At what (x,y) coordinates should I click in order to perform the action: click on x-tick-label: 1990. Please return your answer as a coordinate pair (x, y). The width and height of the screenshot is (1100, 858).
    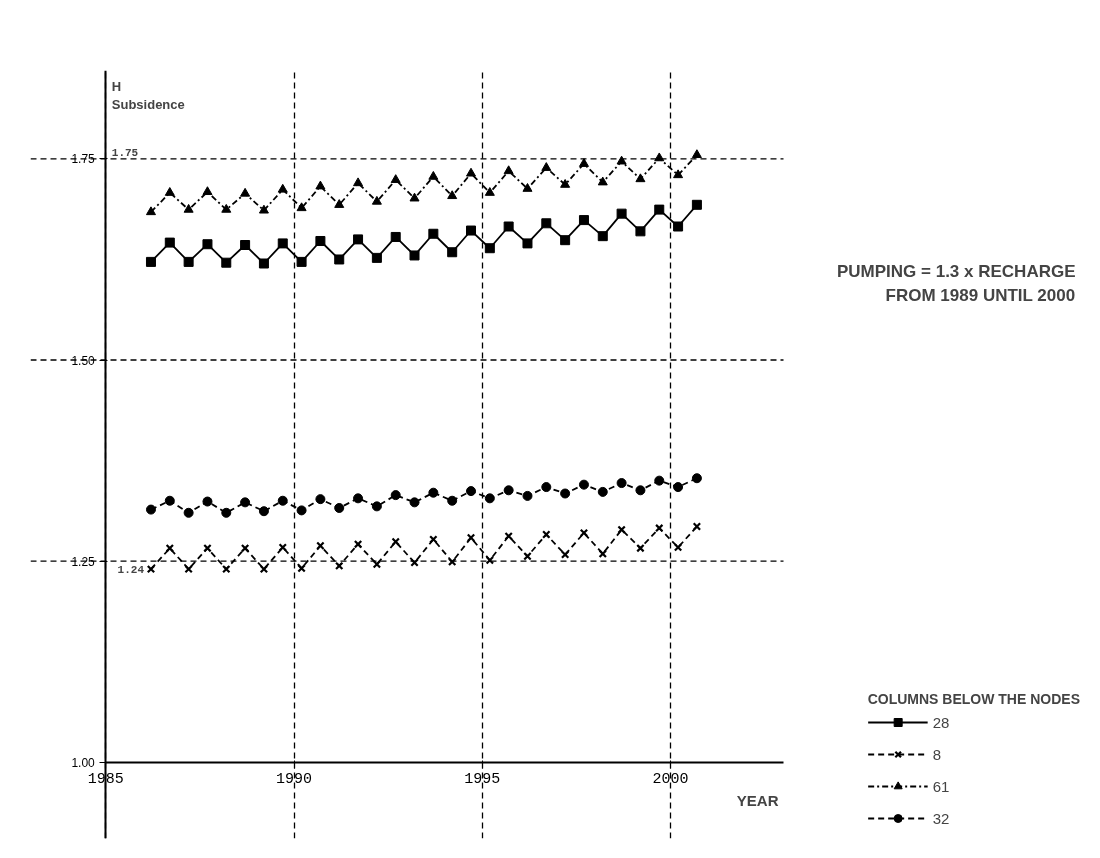
    Looking at the image, I should click on (294, 780).